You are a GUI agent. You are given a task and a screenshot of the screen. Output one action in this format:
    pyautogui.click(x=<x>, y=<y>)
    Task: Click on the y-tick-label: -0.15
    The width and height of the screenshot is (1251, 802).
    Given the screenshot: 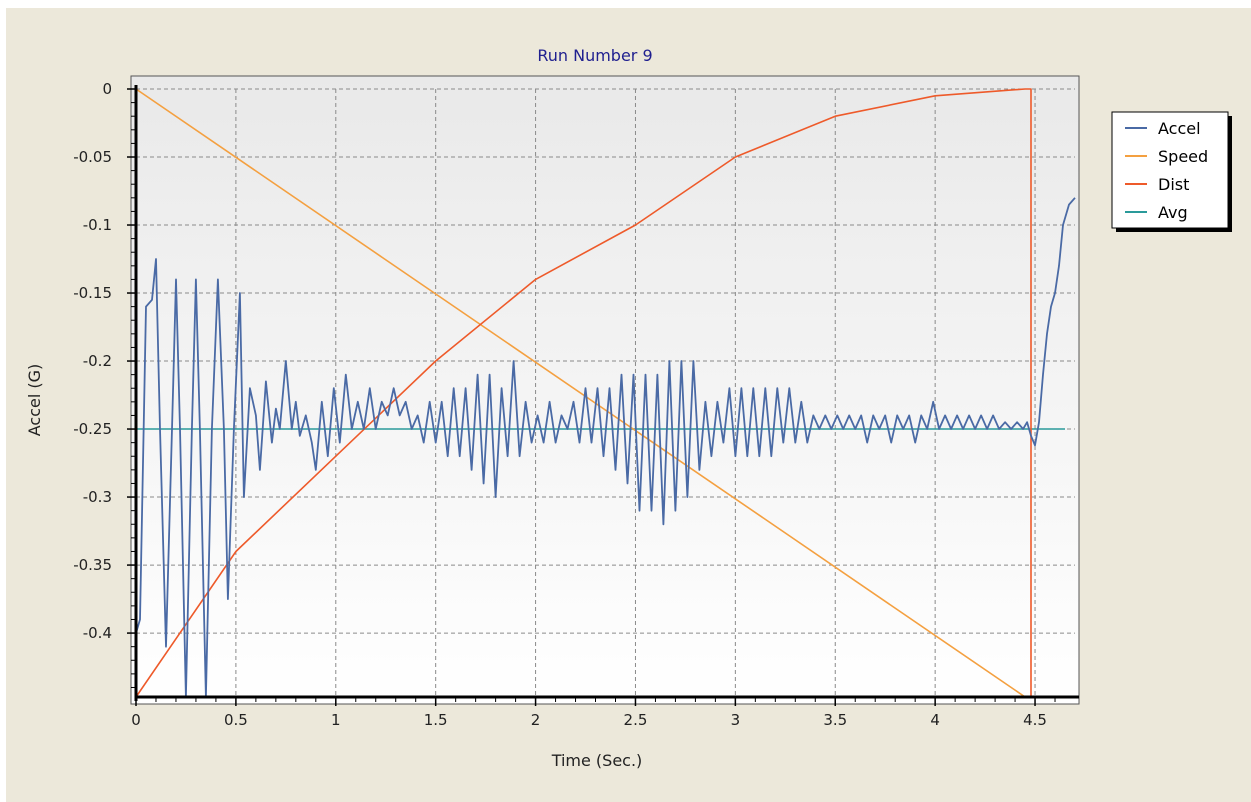 What is the action you would take?
    pyautogui.click(x=92, y=293)
    